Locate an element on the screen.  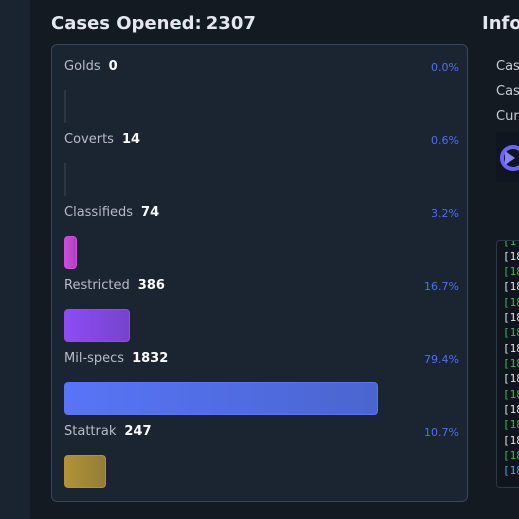
rarity-label: Restricted 386 is located at coordinates (114, 285).